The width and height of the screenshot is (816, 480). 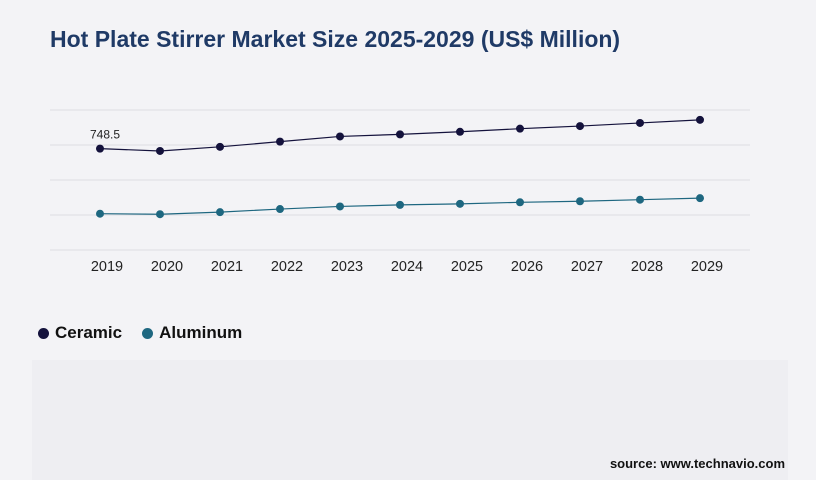 What do you see at coordinates (467, 267) in the screenshot?
I see `x-tick-label: 2025` at bounding box center [467, 267].